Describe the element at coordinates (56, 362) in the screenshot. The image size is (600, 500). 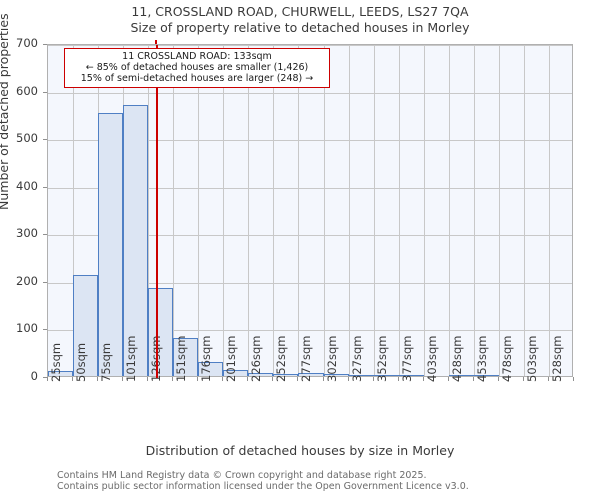
I see `x-axis-tick-label: 25sqm` at that location.